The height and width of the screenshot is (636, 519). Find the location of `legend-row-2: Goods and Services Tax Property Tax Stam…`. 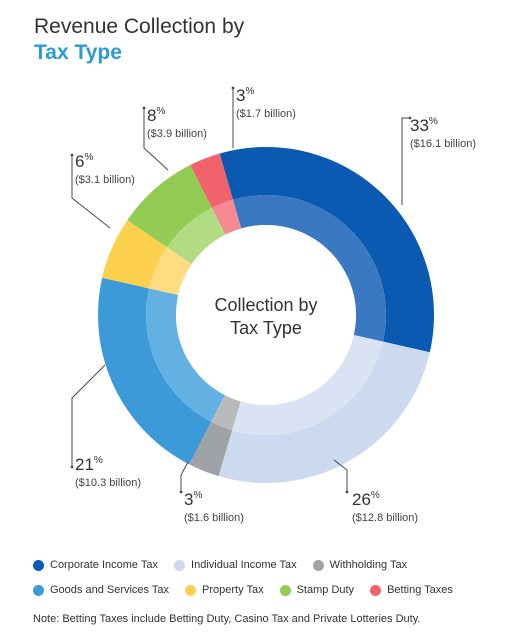

legend-row-2: Goods and Services Tax Property Tax Stam… is located at coordinates (268, 590).